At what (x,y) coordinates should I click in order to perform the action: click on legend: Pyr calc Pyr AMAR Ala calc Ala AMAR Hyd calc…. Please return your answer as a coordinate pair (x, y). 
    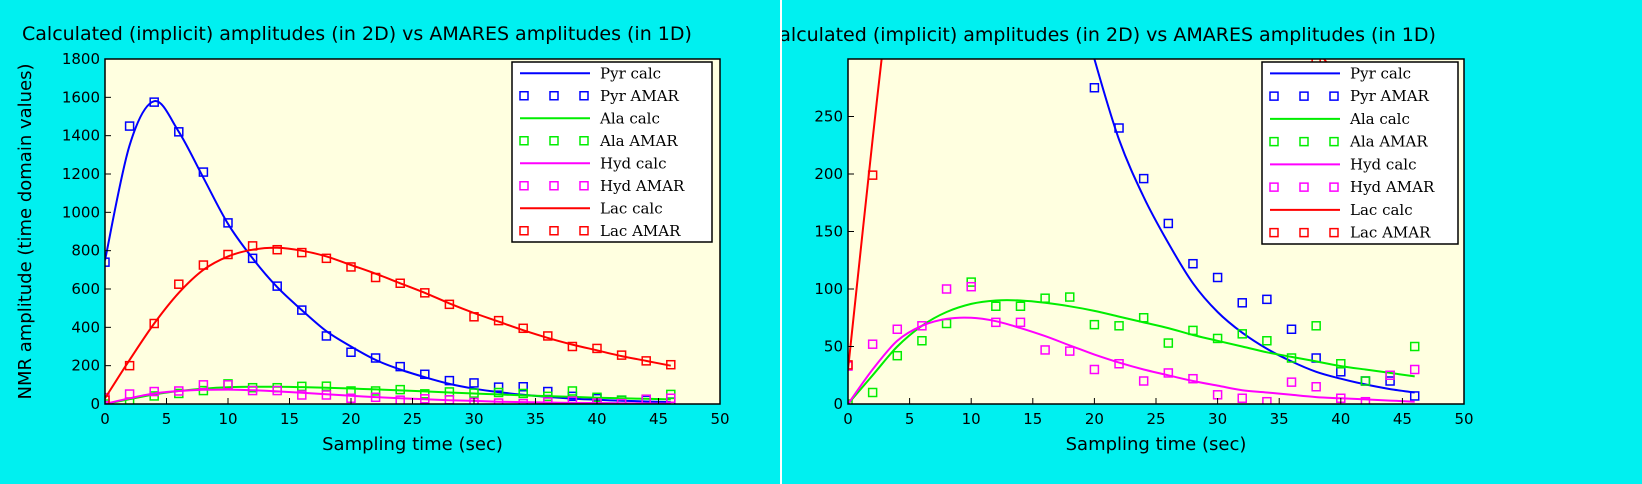
    Looking at the image, I should click on (1360, 153).